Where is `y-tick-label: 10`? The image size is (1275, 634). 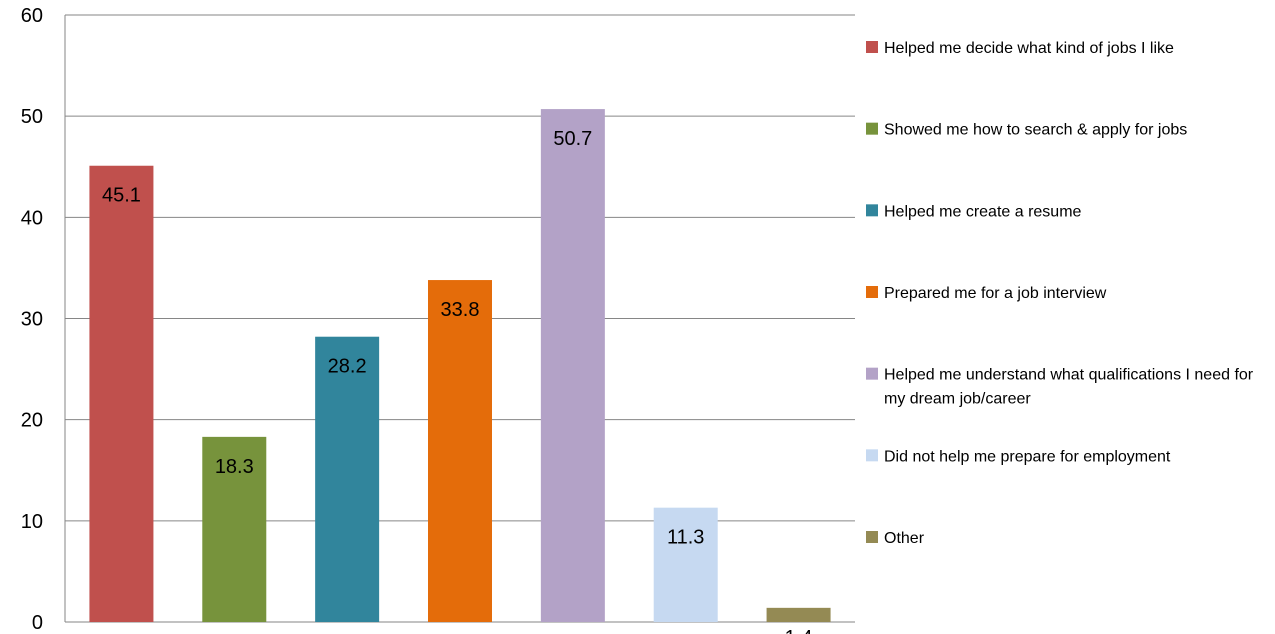
y-tick-label: 10 is located at coordinates (32, 522).